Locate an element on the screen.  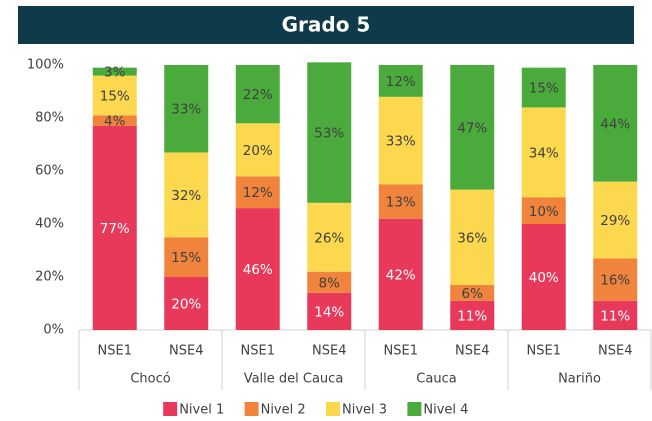
data-label: 26% is located at coordinates (329, 238).